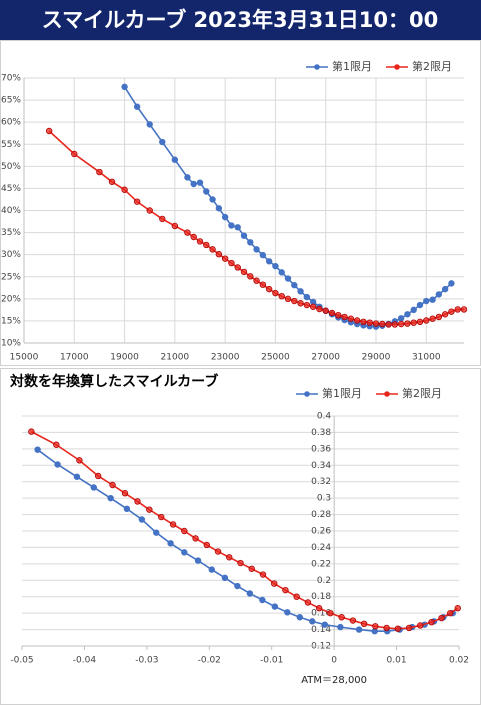  Describe the element at coordinates (321, 548) in the screenshot. I see `y-tick-label: 0.24` at that location.